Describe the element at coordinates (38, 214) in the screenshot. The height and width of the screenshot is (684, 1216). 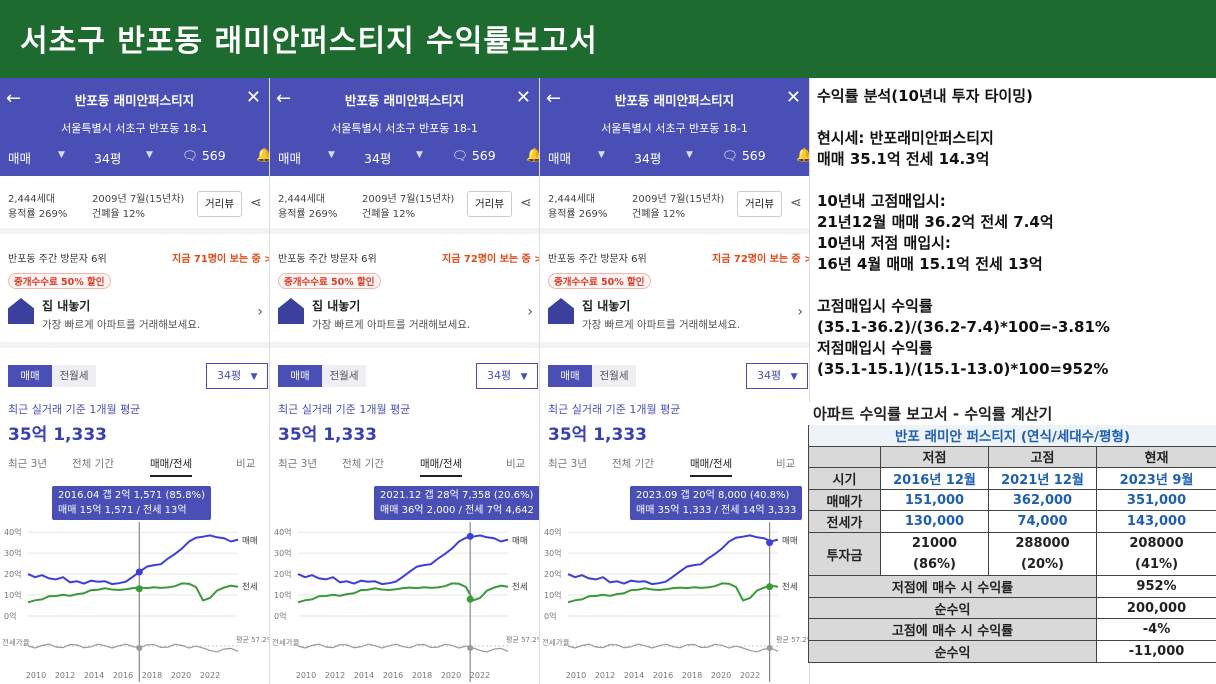
I see `floor-area-ratio: 용적률 269%` at that location.